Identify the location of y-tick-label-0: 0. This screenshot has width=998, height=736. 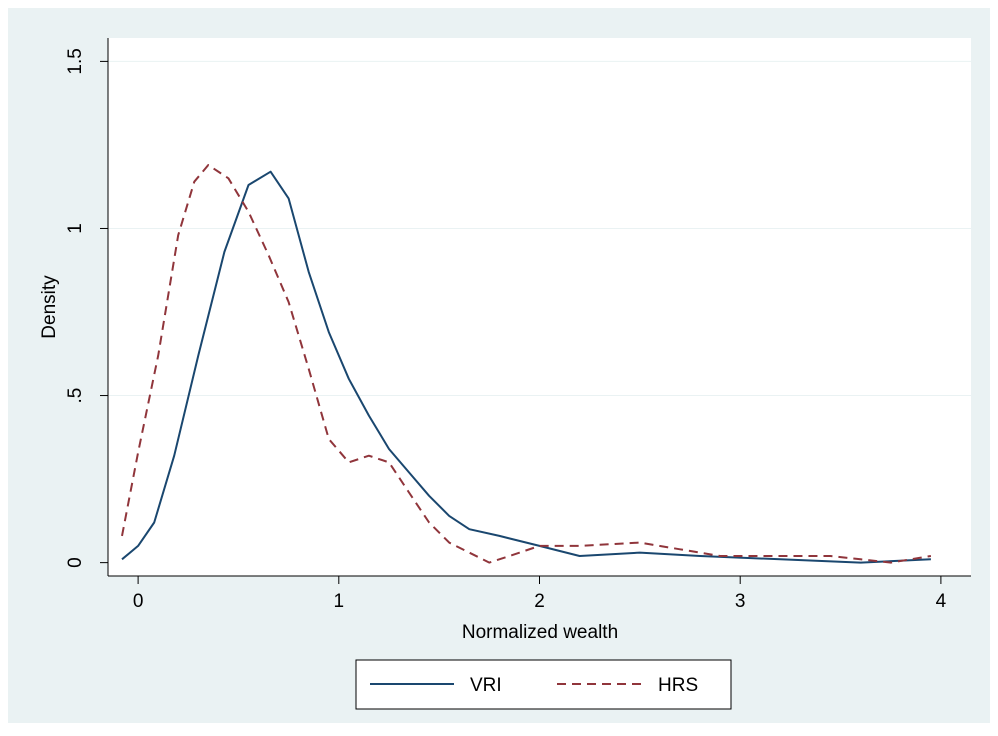
(75, 562).